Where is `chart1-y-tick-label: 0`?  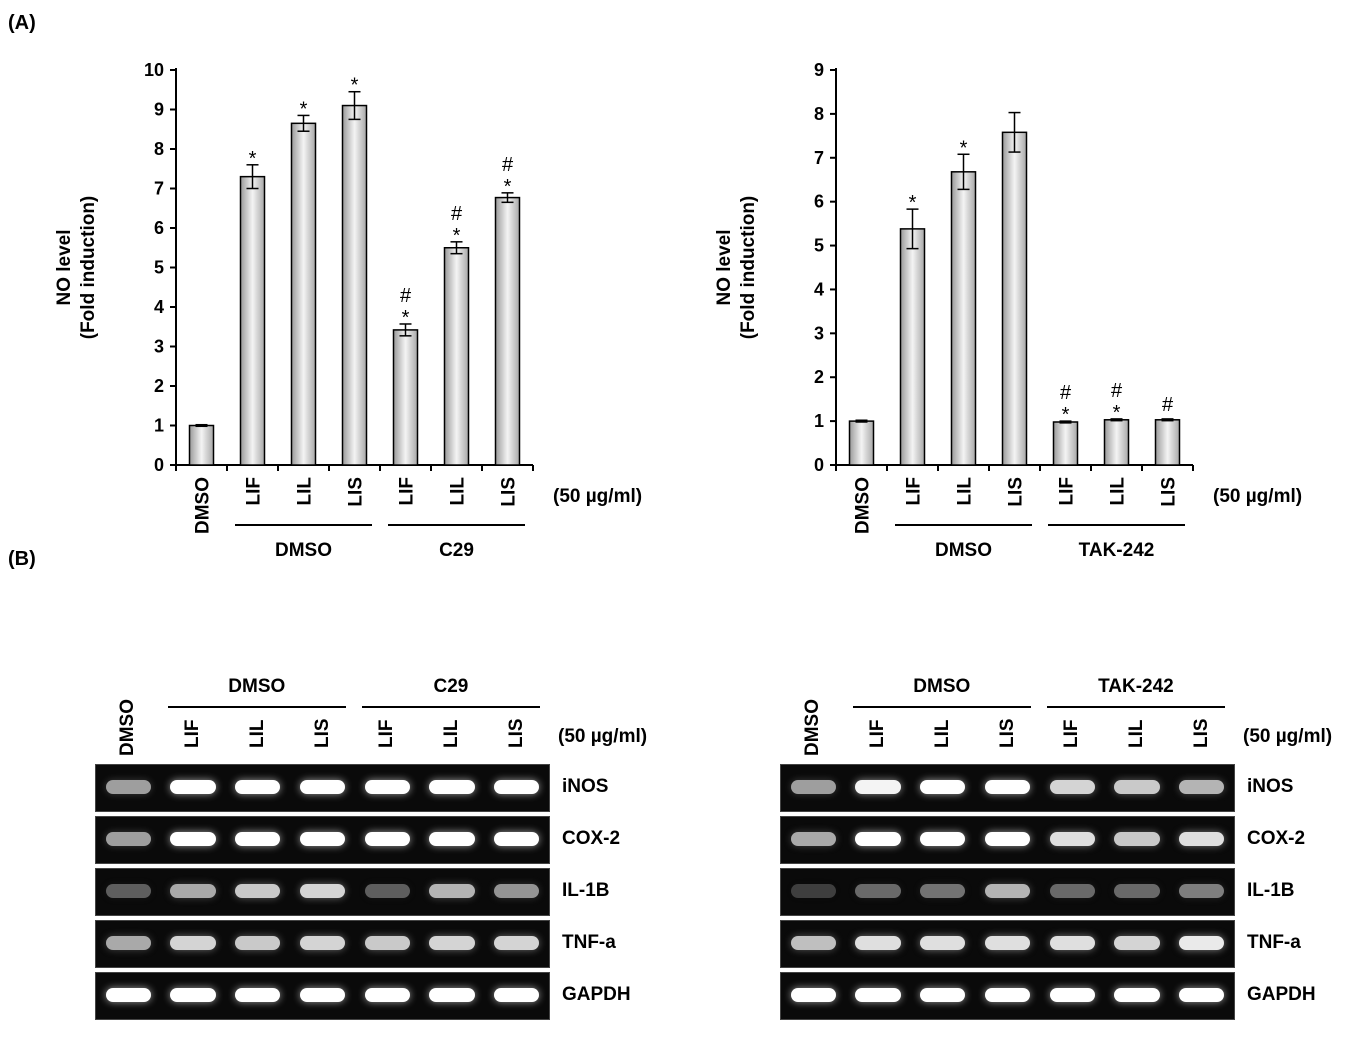 chart1-y-tick-label: 0 is located at coordinates (159, 465).